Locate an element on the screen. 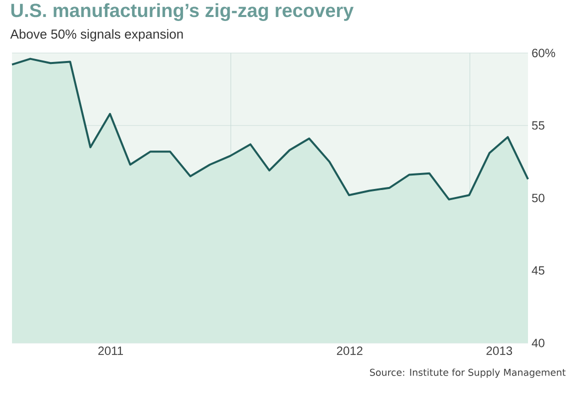  y-tick-label: 40 is located at coordinates (538, 343).